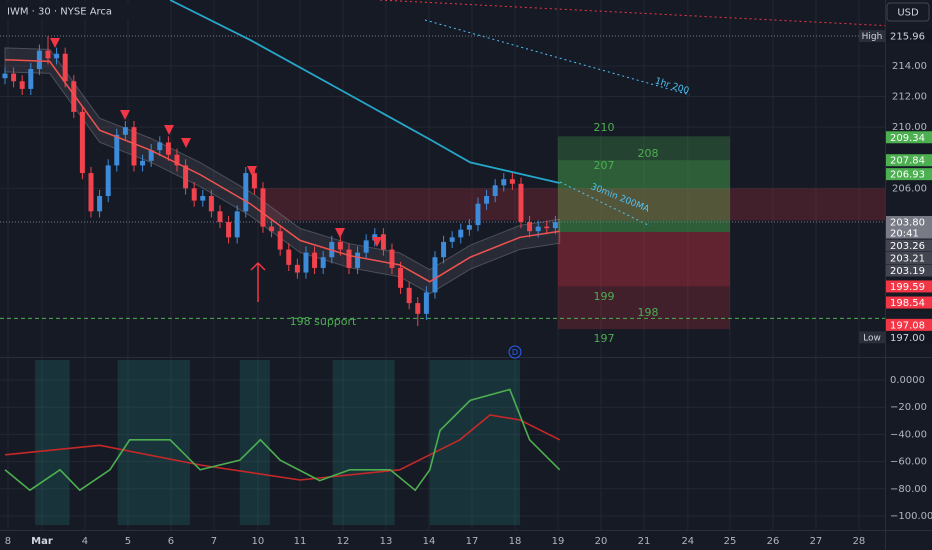 The height and width of the screenshot is (550, 932). I want to click on up-arrow, so click(258, 281).